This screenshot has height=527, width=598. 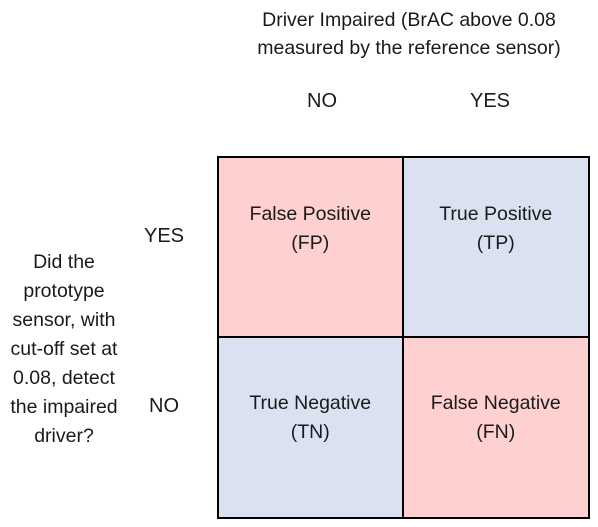 What do you see at coordinates (310, 402) in the screenshot?
I see `cell-true-negative-name: True Negative` at bounding box center [310, 402].